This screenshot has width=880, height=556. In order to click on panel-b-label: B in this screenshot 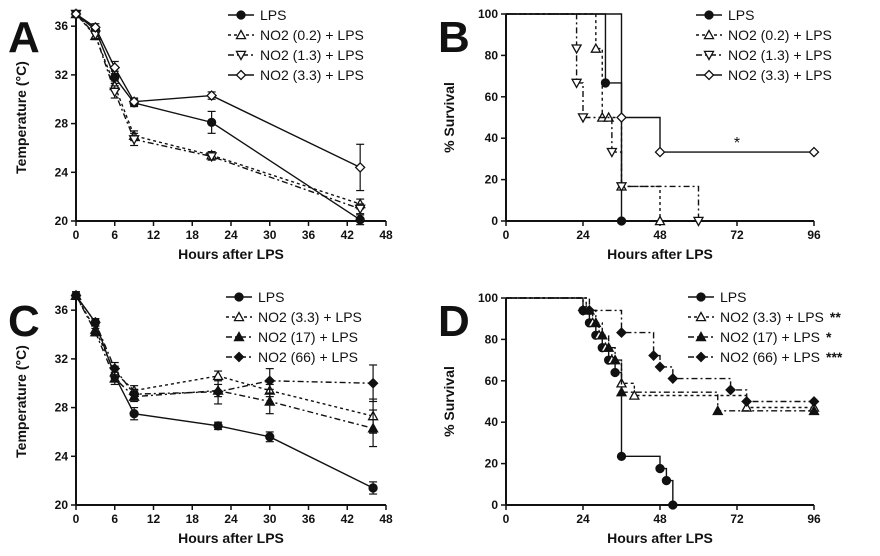, I will do `click(454, 37)`.